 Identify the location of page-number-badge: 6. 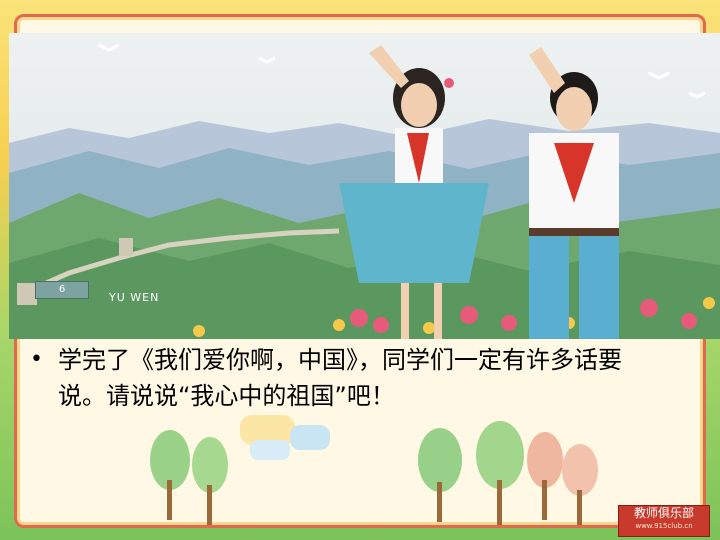
(62, 290).